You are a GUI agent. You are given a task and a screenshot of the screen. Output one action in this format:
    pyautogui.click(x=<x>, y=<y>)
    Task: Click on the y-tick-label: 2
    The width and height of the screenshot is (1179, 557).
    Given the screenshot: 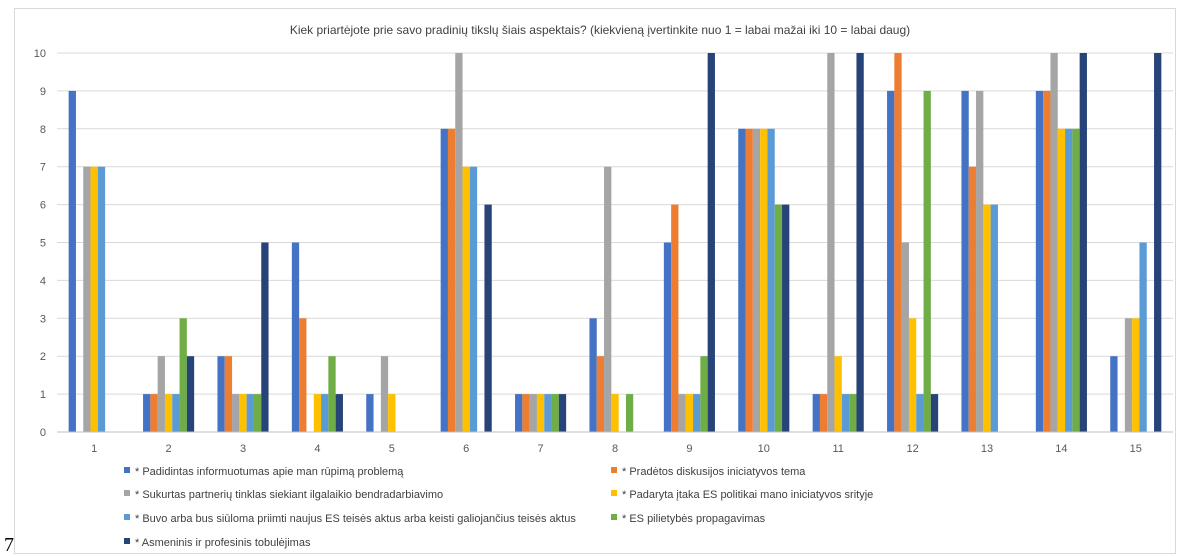 What is the action you would take?
    pyautogui.click(x=43, y=357)
    